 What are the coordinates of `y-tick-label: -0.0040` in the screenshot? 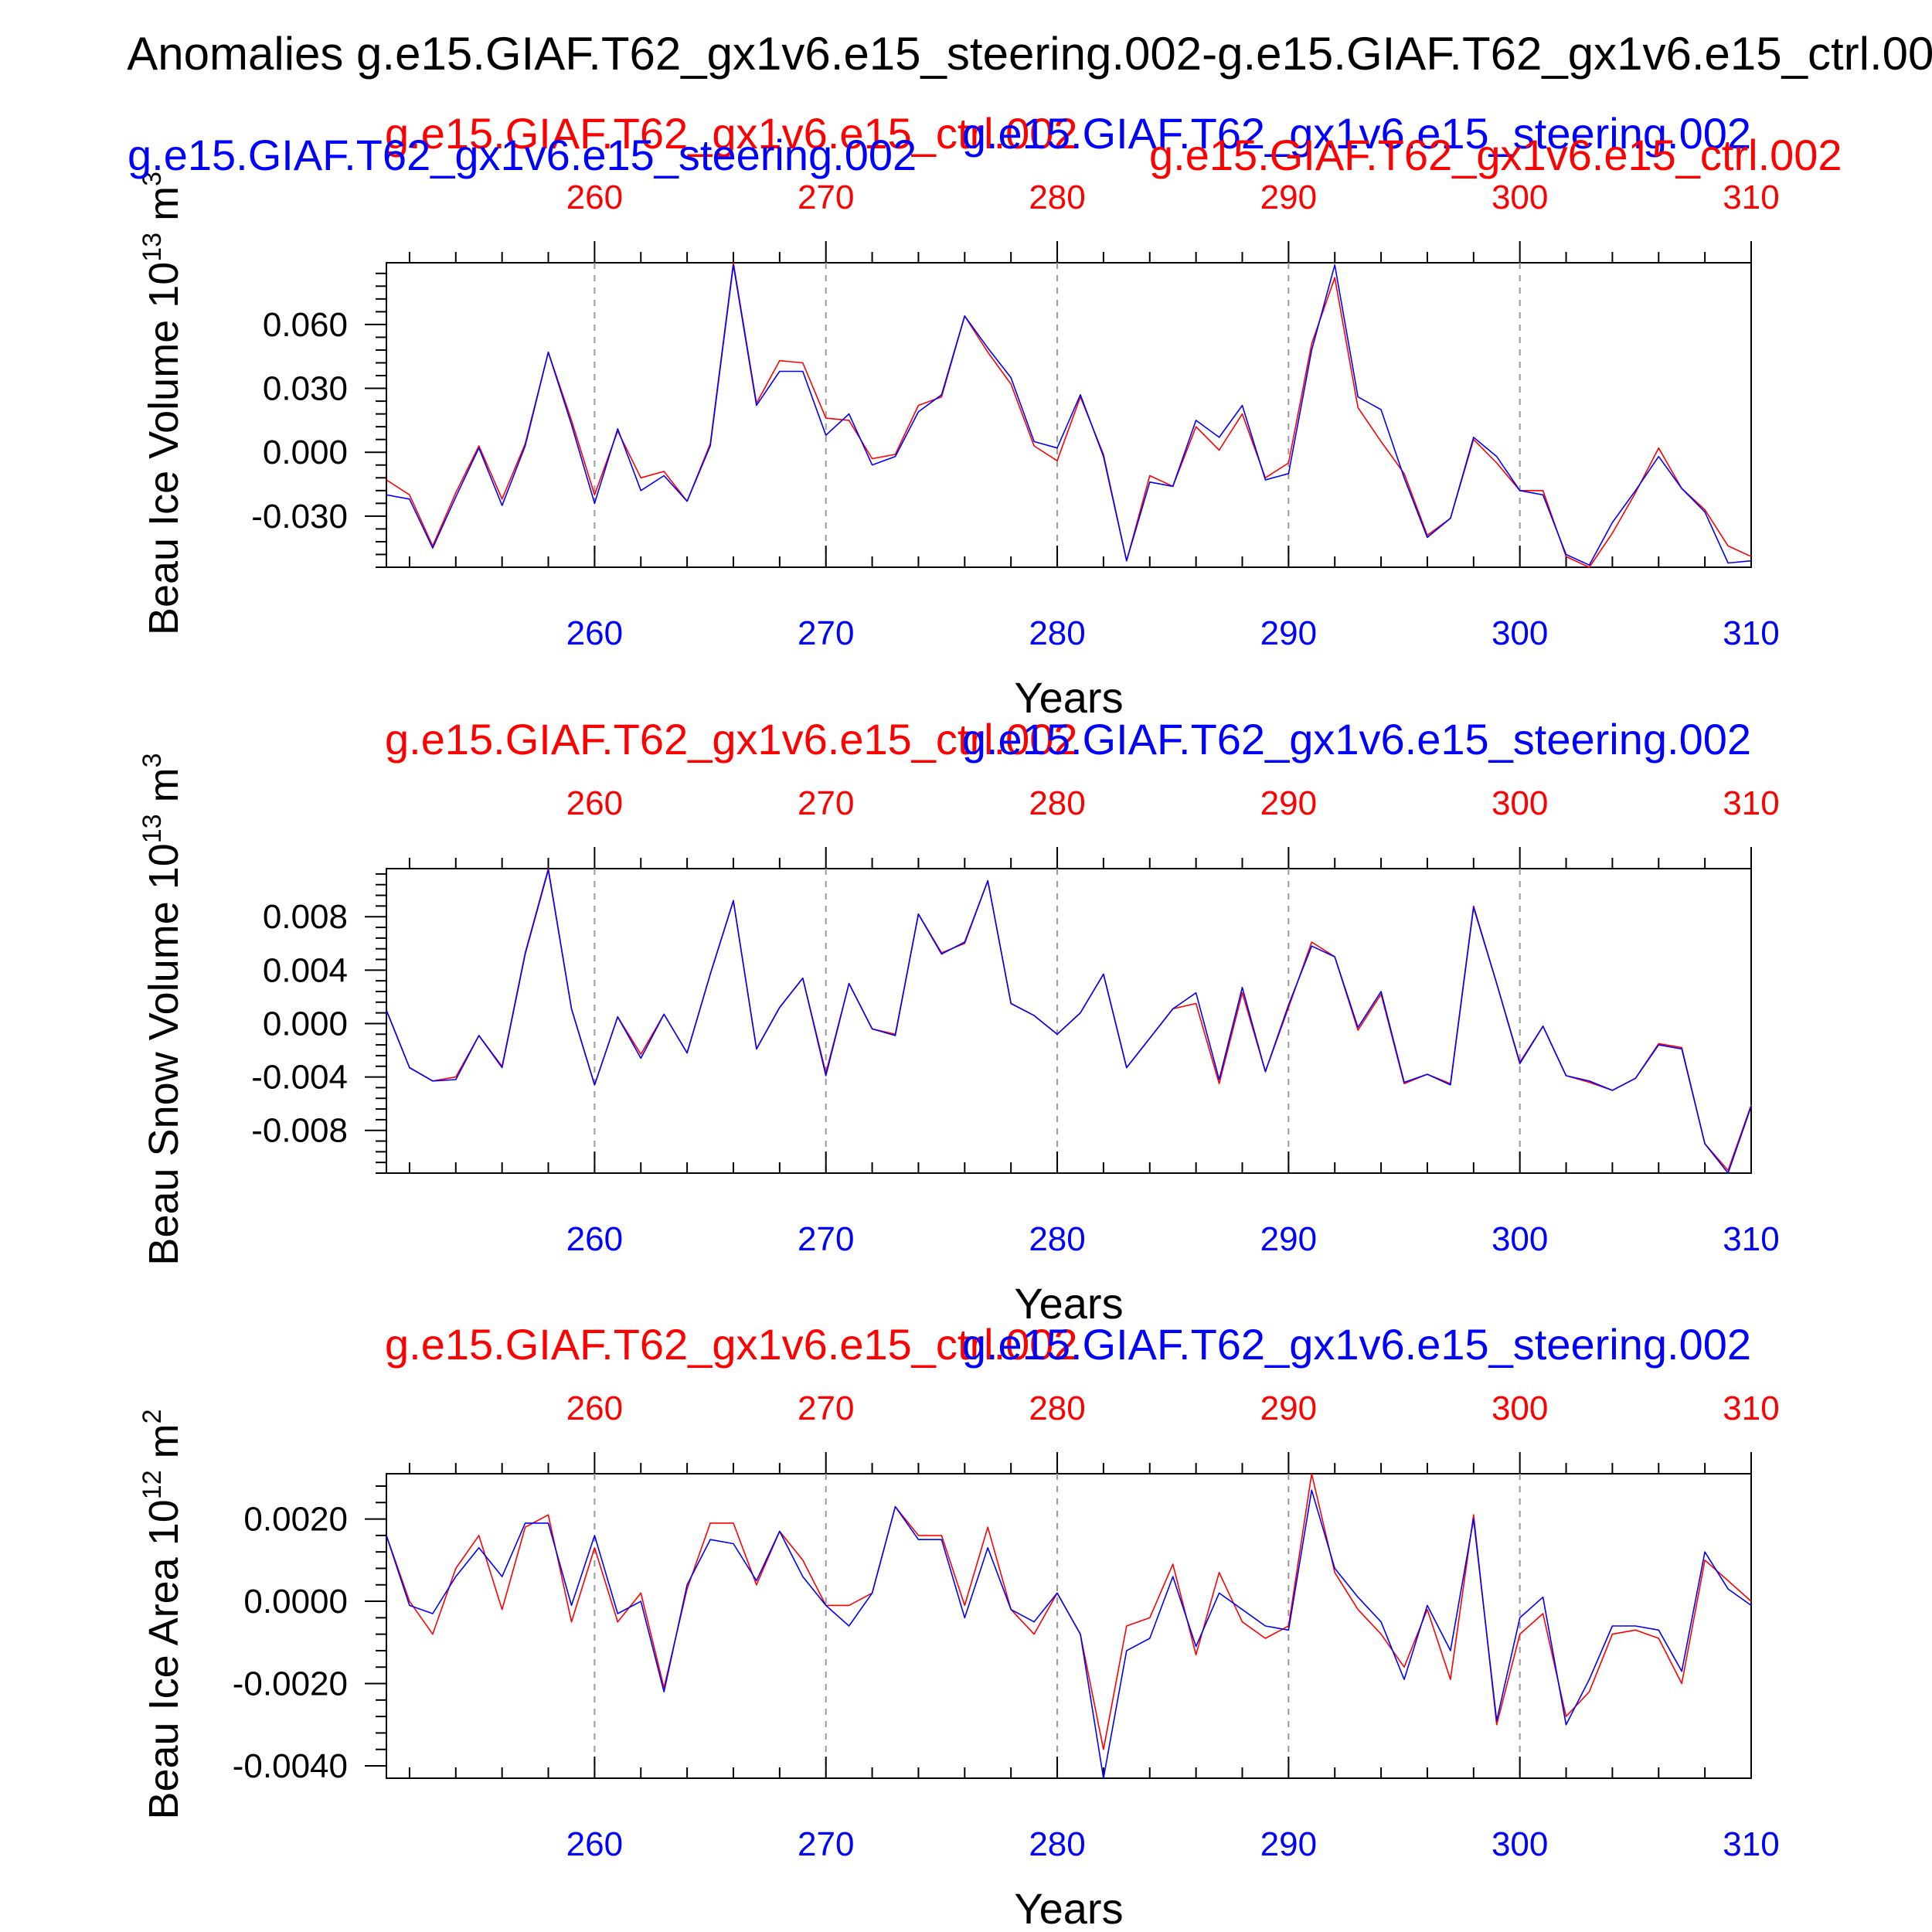 It's located at (291, 1766).